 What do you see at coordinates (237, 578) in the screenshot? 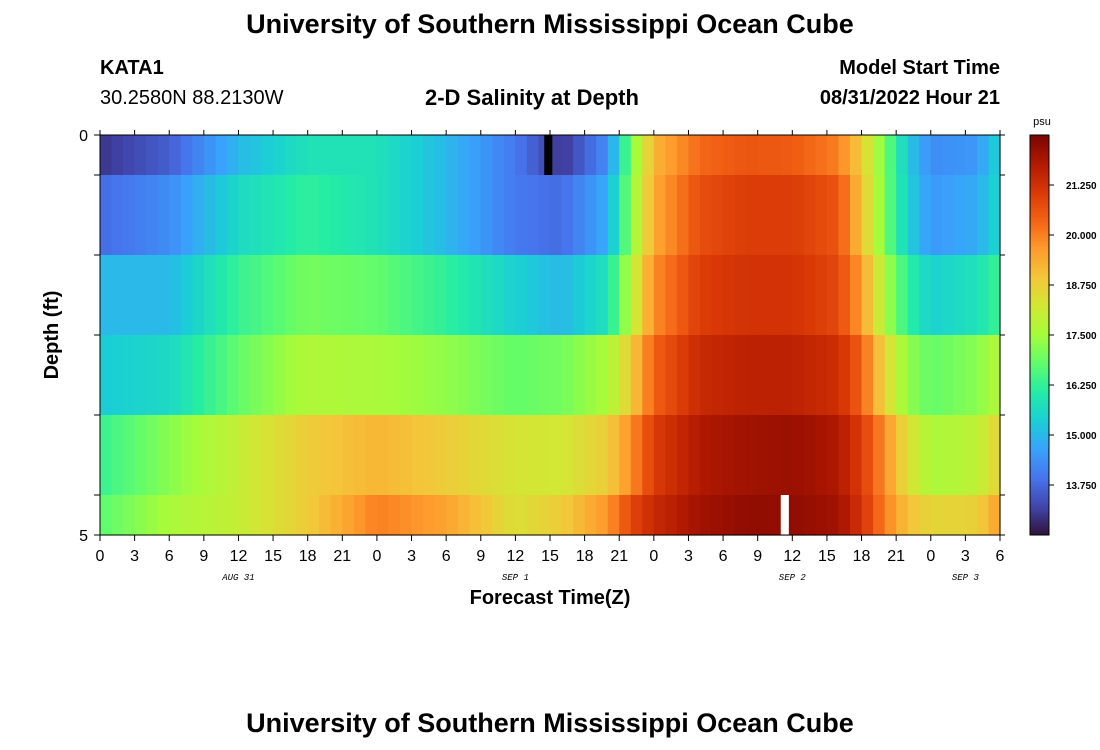
I see `date-label: AUG 31` at bounding box center [237, 578].